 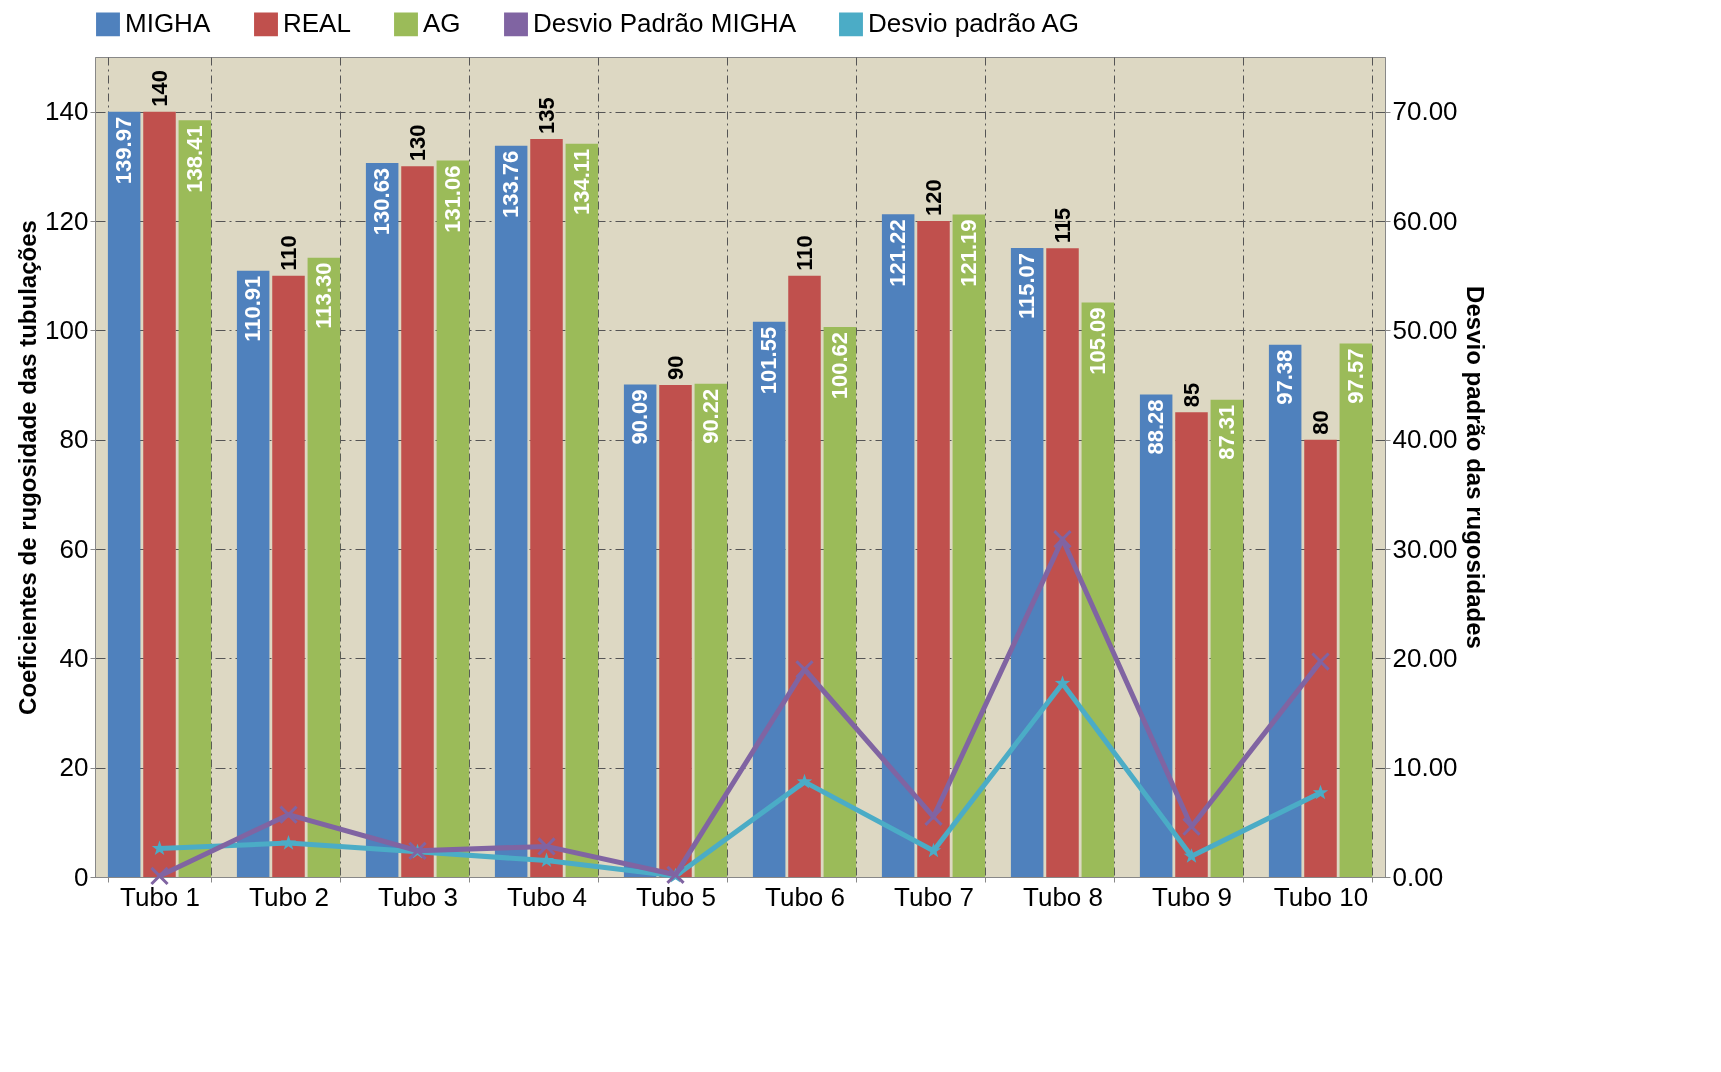 What do you see at coordinates (675, 367) in the screenshot?
I see `data-label: 90` at bounding box center [675, 367].